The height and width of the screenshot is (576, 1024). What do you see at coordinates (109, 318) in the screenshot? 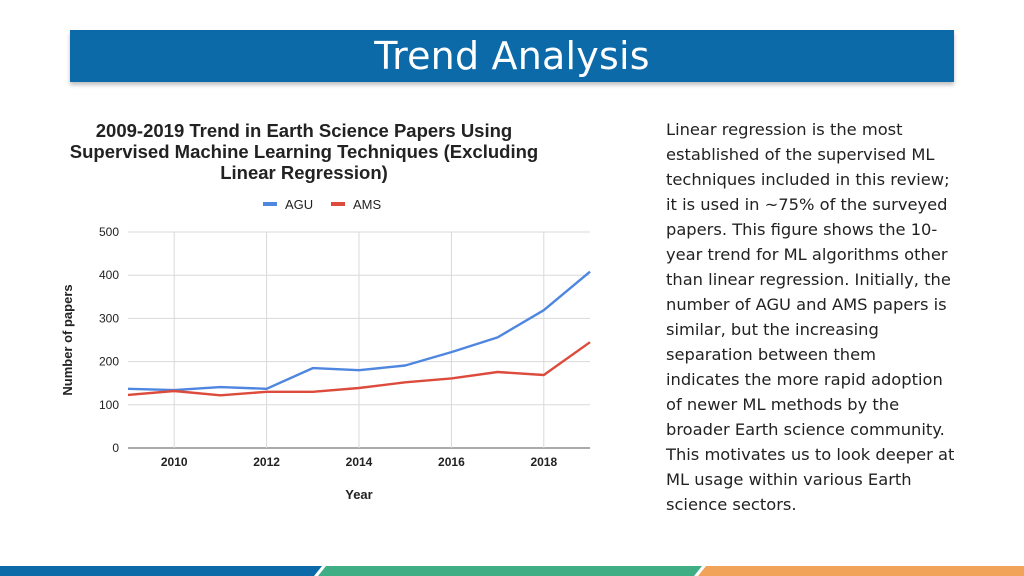
I see `y-tick-label: 300` at bounding box center [109, 318].